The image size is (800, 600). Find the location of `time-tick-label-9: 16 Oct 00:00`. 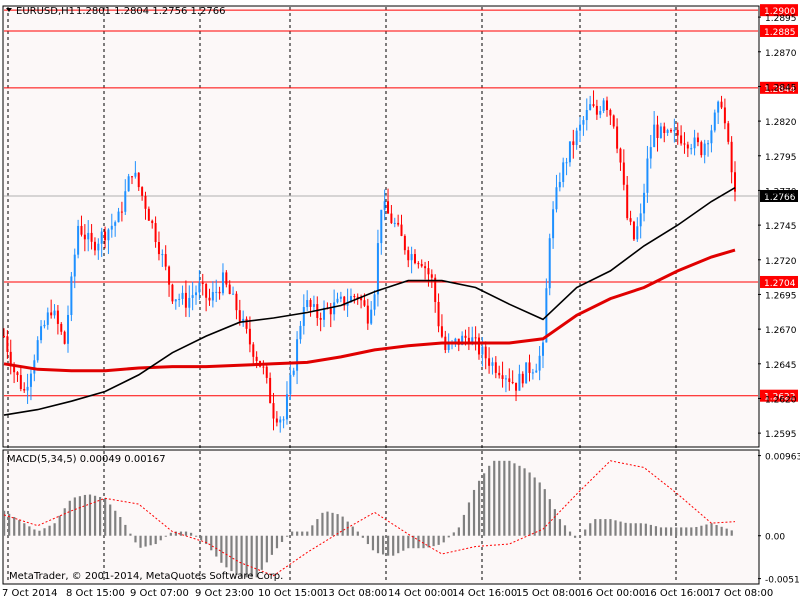

time-tick-label-9: 16 Oct 00:00 is located at coordinates (612, 593).